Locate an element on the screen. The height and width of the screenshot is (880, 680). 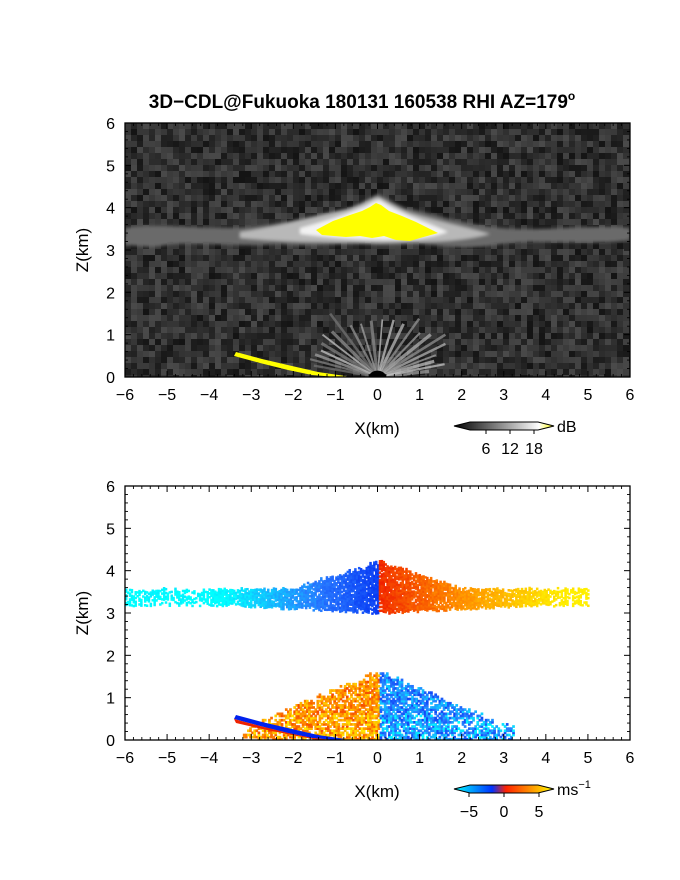
clutter-ray is located at coordinates (404, 355).